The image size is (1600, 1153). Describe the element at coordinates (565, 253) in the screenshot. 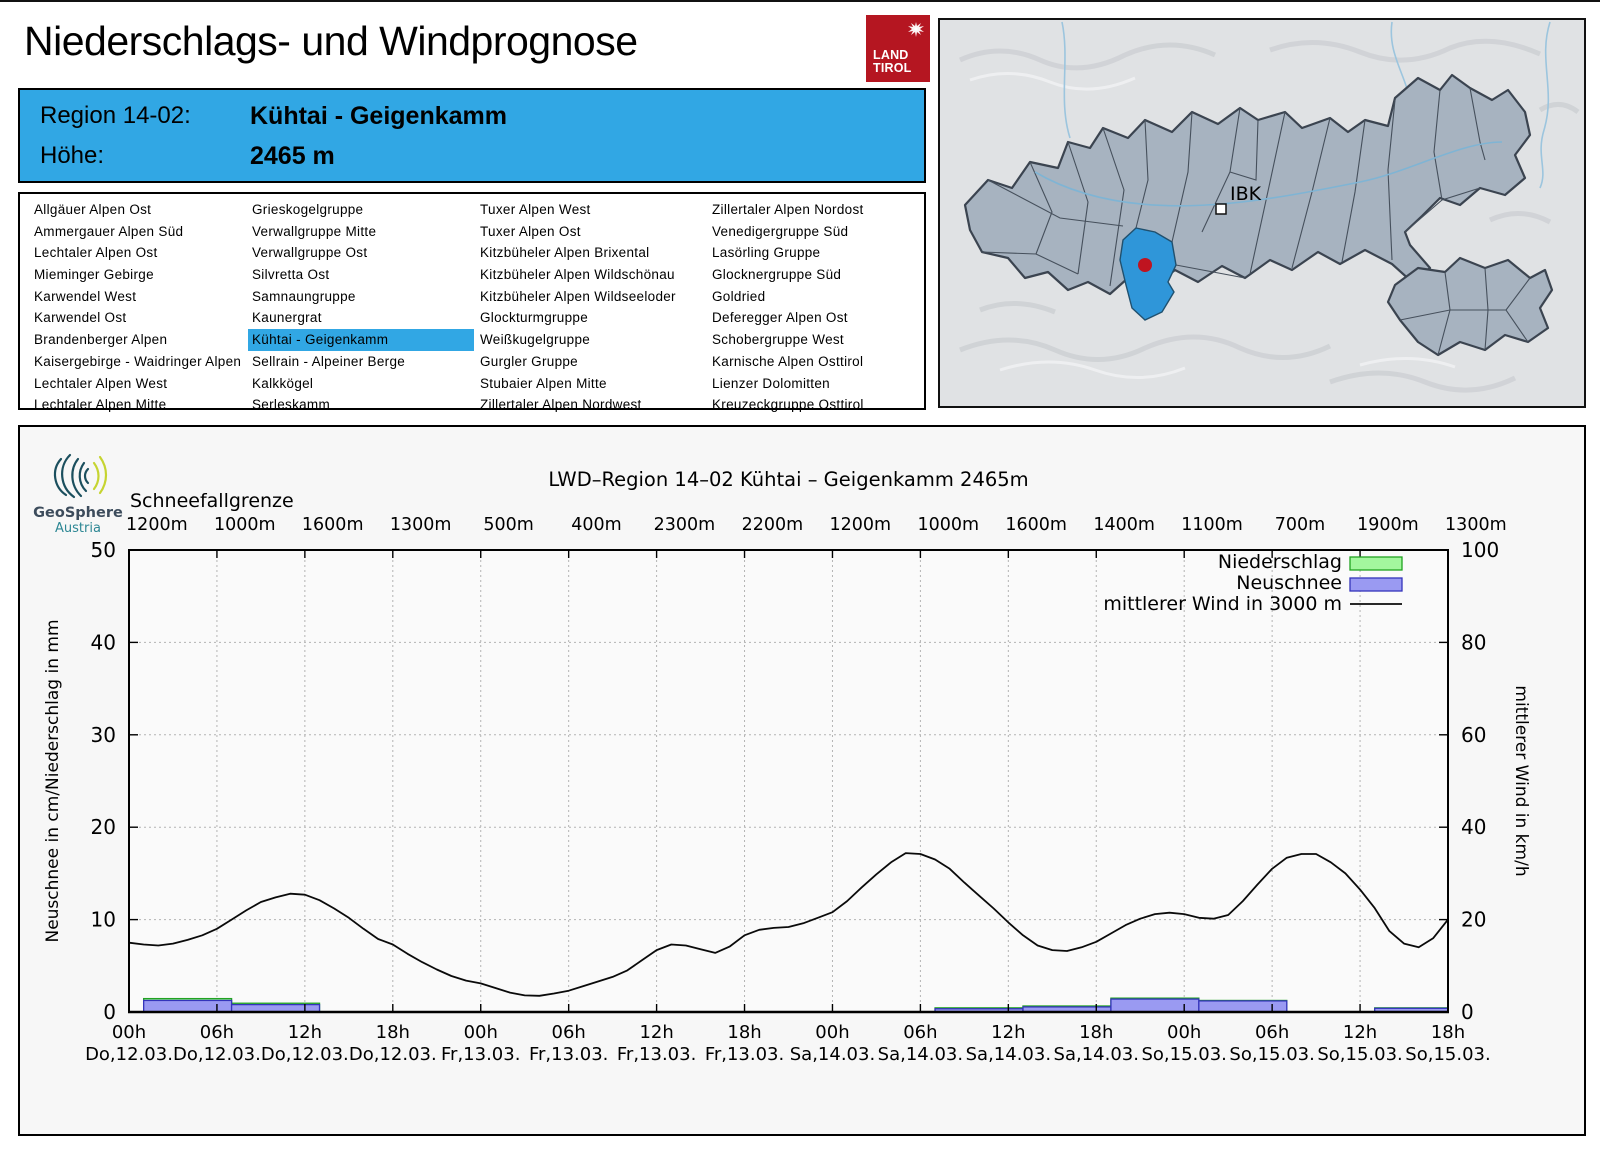

I see `region-list-item: Kitzbüheler Alpen Brixental` at that location.